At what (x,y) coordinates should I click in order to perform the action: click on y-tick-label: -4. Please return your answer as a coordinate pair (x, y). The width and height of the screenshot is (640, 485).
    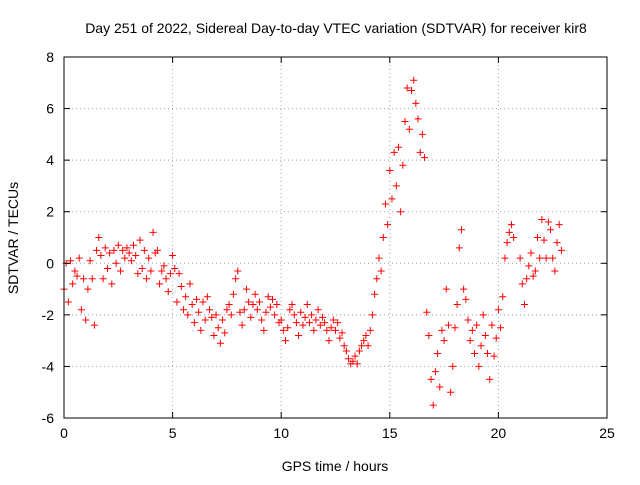
    Looking at the image, I should click on (48, 366).